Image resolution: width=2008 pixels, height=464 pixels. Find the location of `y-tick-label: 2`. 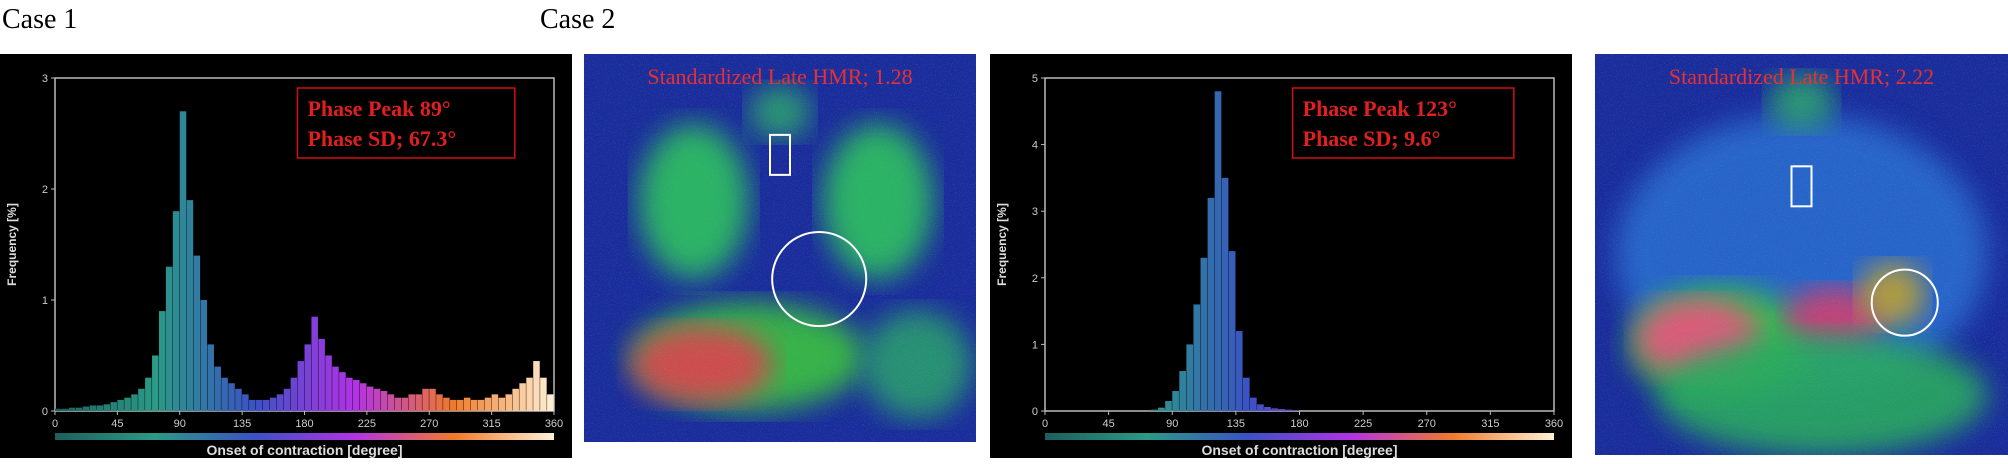

y-tick-label: 2 is located at coordinates (1035, 279).